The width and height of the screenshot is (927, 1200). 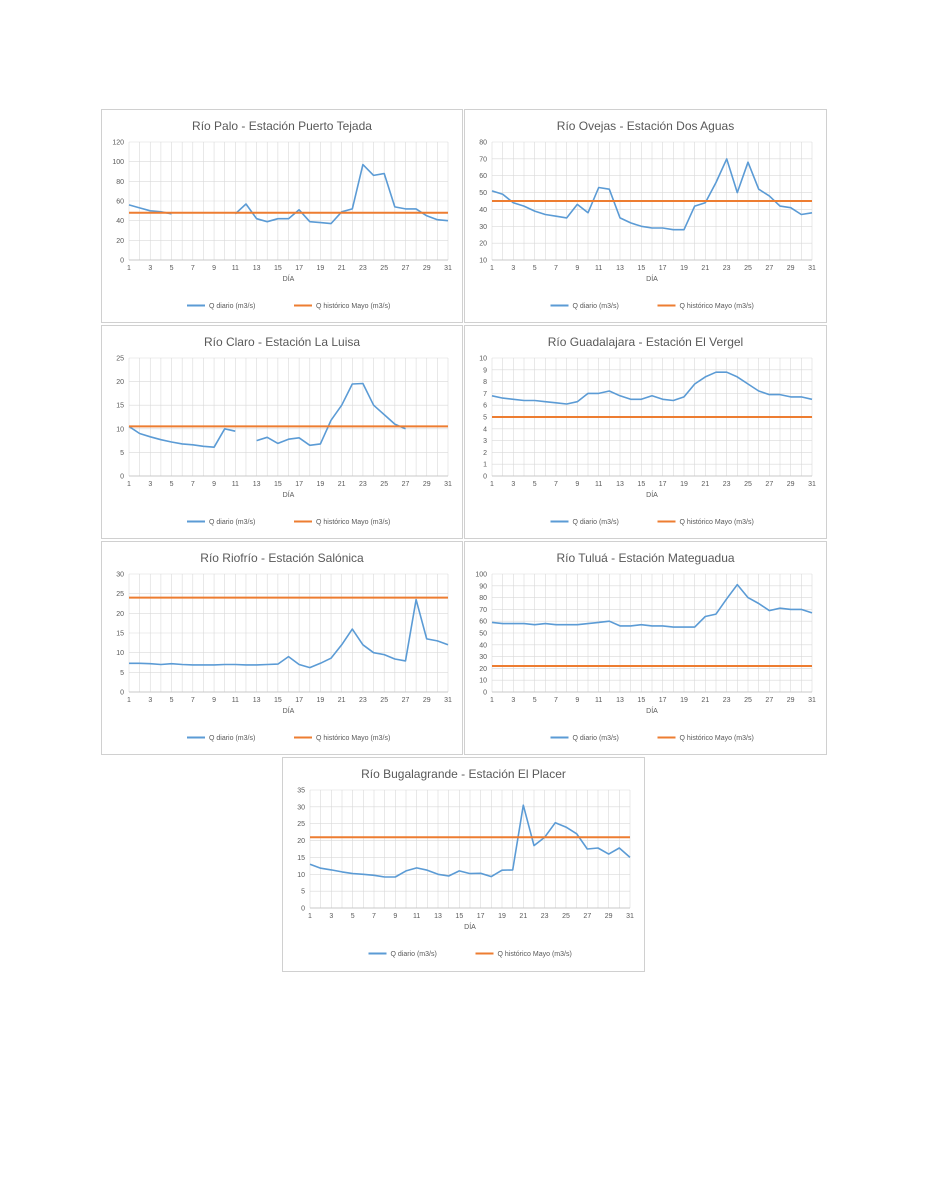 I want to click on y-tick-label: 40, so click(x=483, y=645).